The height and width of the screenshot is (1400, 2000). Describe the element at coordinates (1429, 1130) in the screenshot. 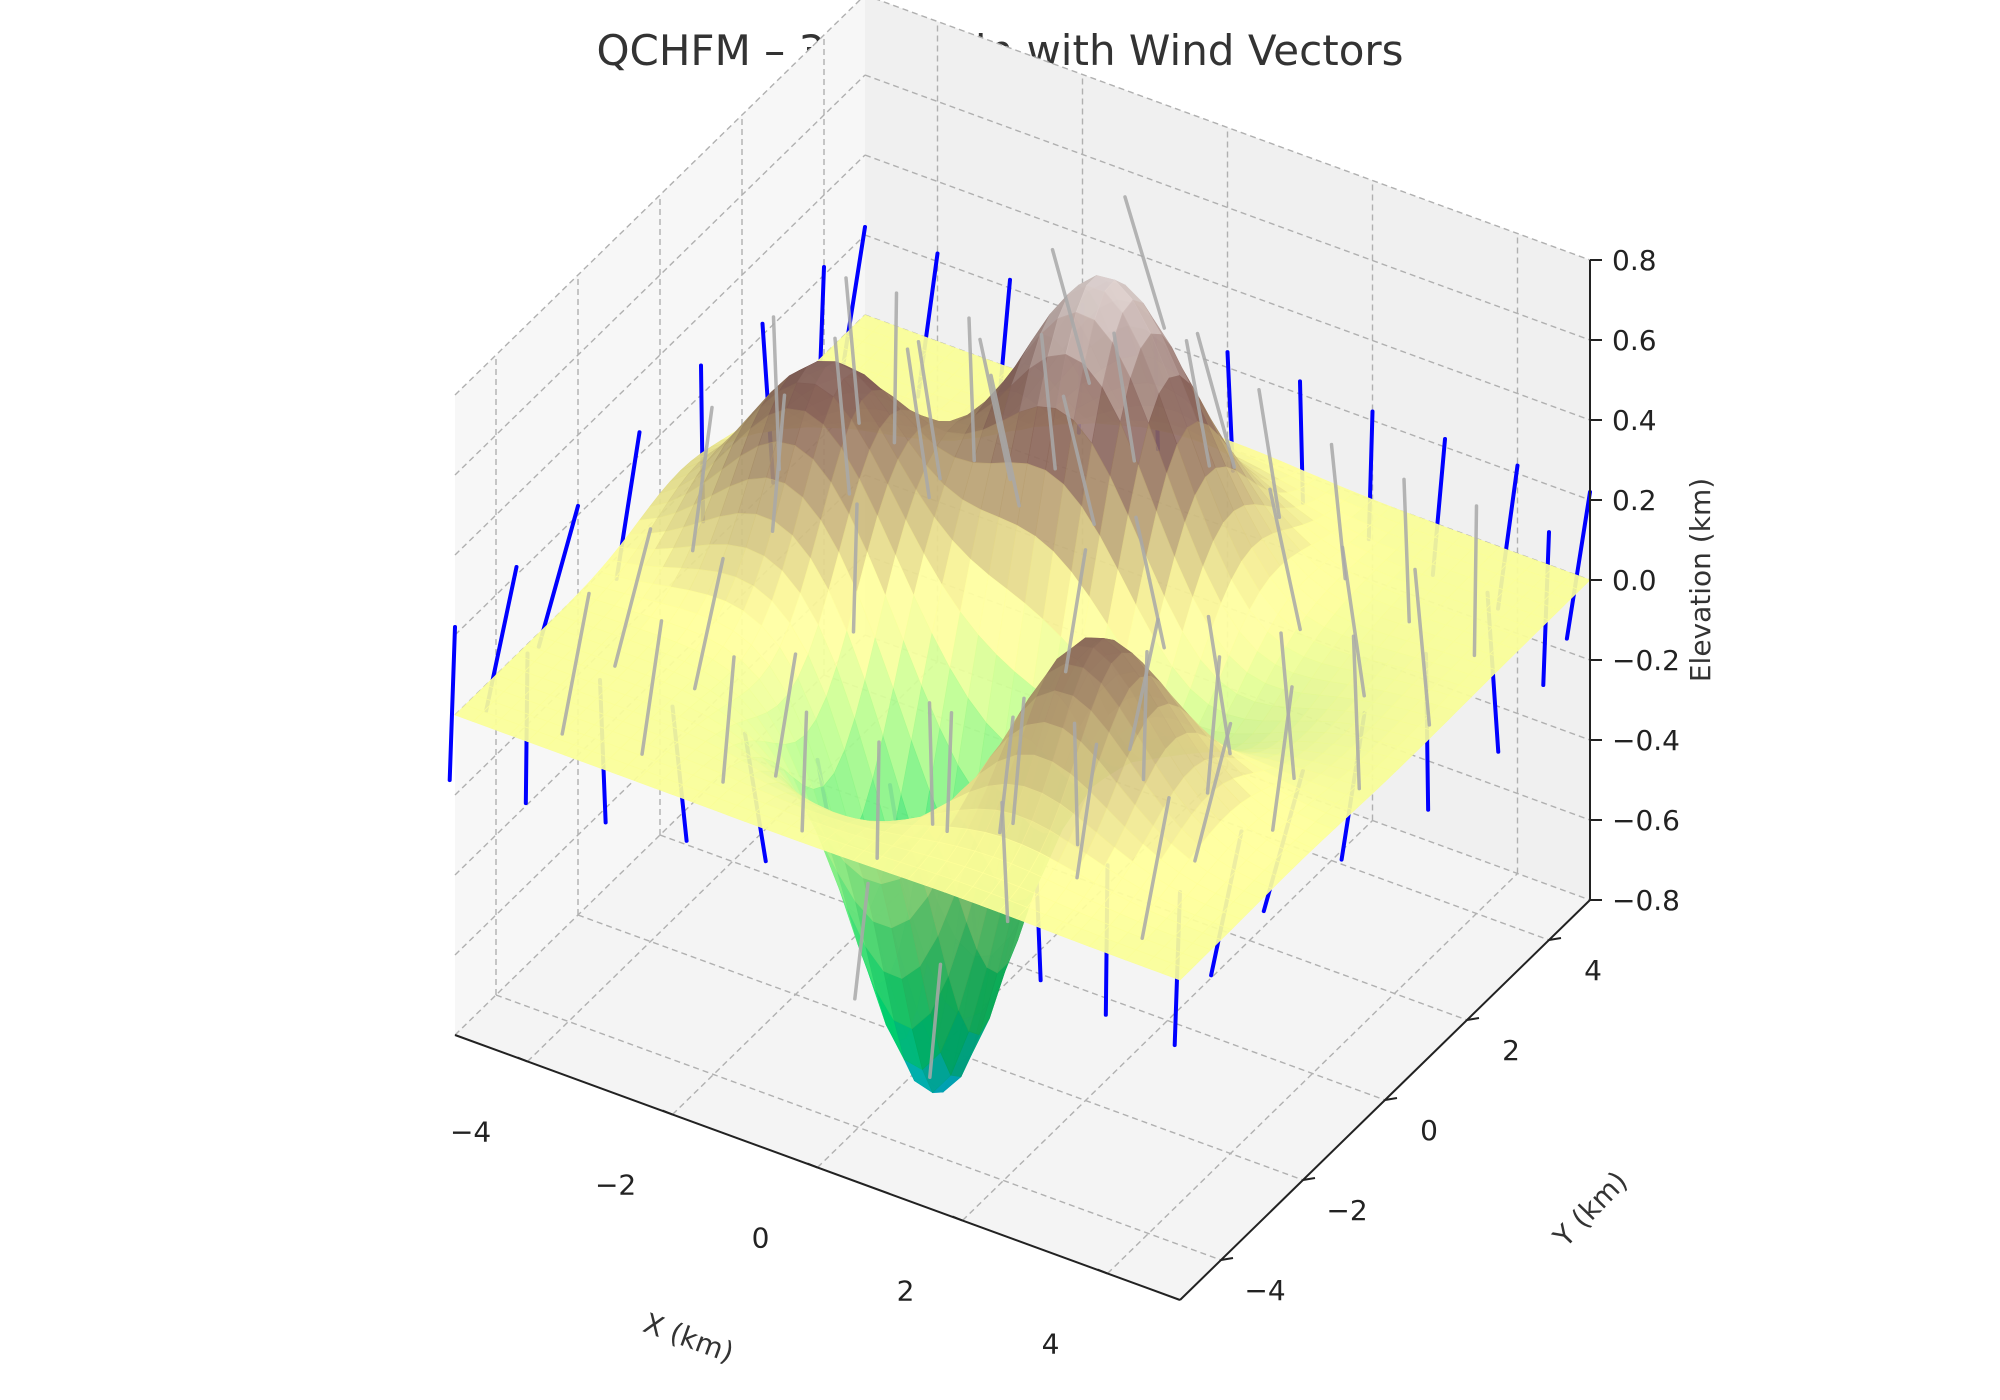

I see `y-tick-label: 0` at that location.